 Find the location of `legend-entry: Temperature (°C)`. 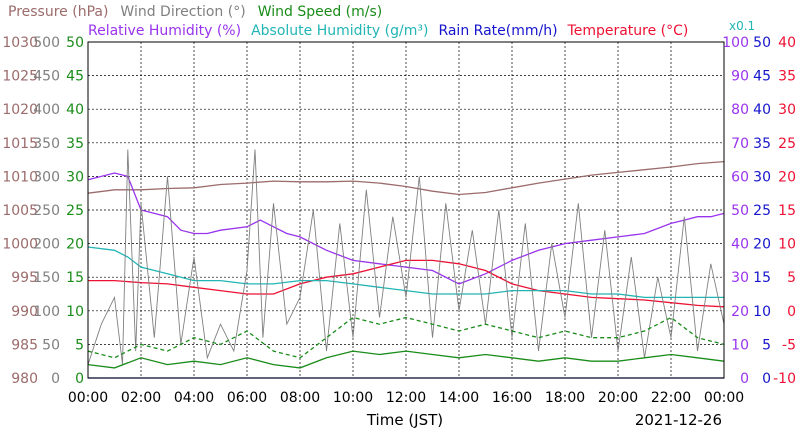

legend-entry: Temperature (°C) is located at coordinates (628, 31).